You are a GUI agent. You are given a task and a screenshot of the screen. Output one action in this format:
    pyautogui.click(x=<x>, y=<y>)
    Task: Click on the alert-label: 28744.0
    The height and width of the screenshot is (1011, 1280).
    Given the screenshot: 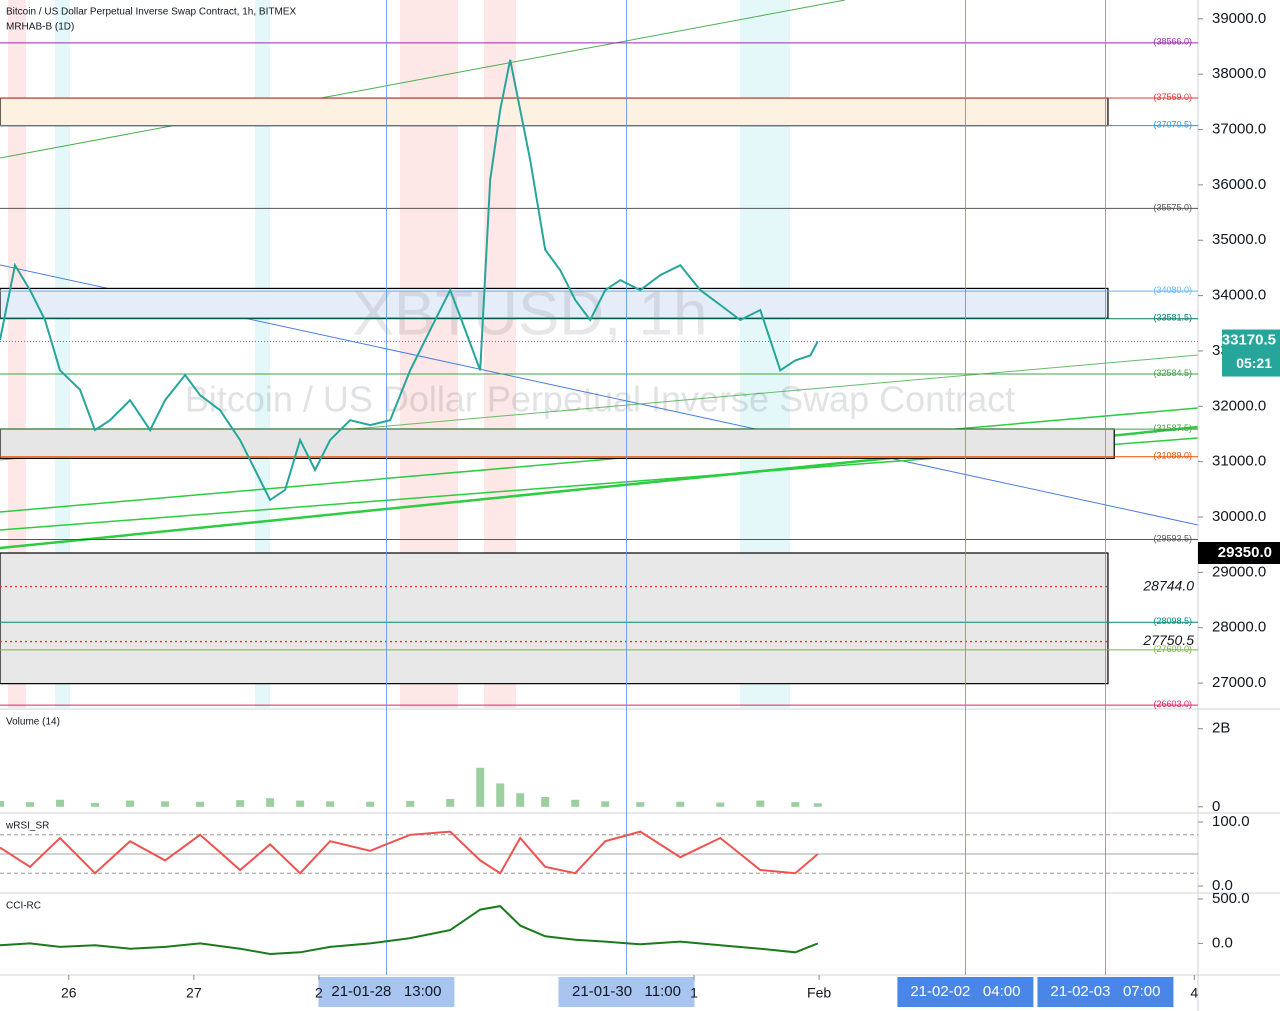 What is the action you would take?
    pyautogui.click(x=1168, y=585)
    